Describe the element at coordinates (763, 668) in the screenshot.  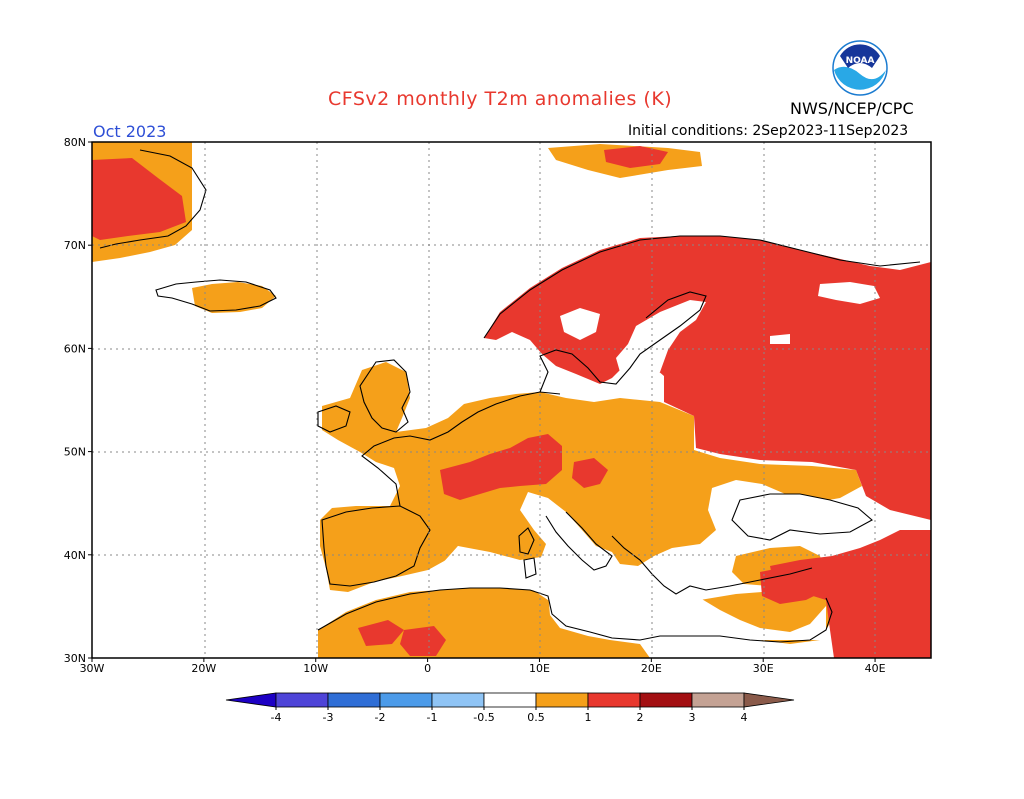
I see `lon-label: 30E` at that location.